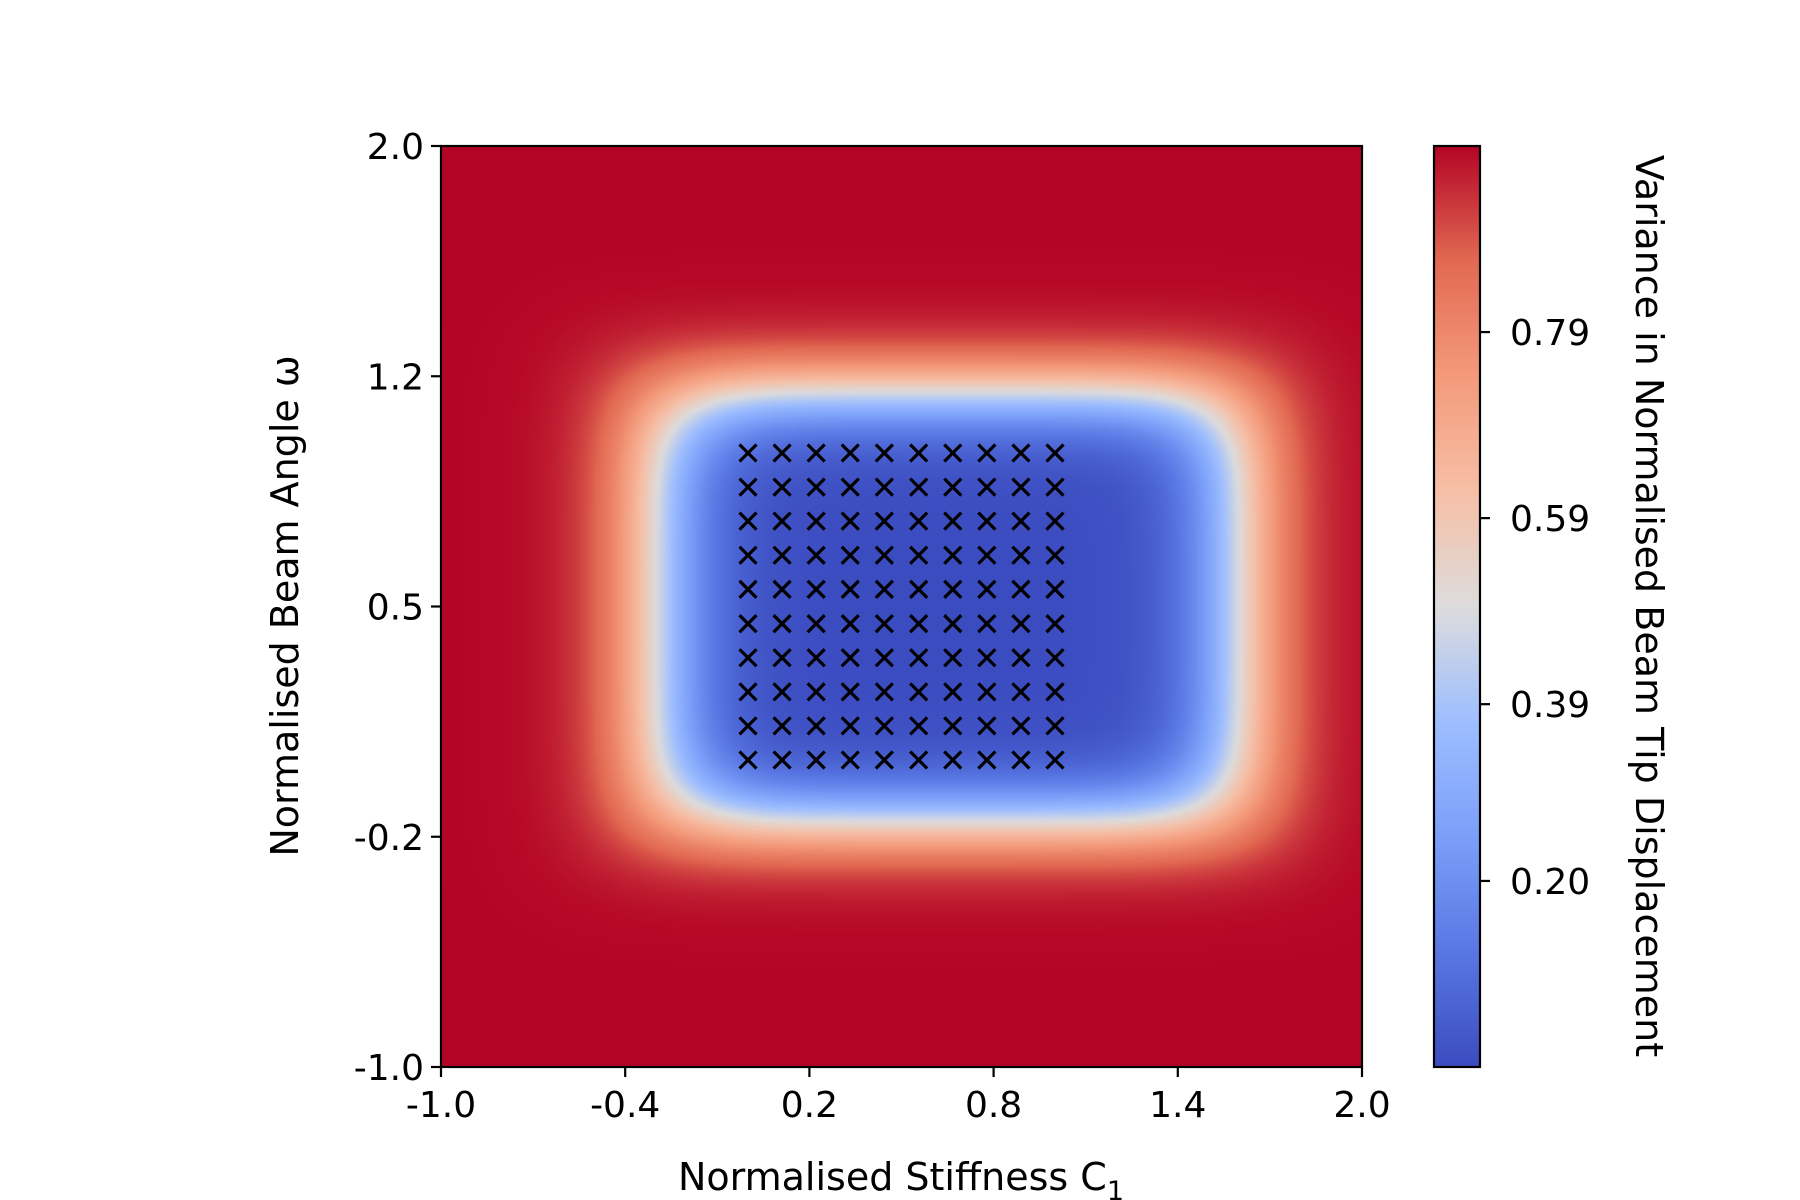  I want to click on x-tick-label: 0.8, so click(993, 1105).